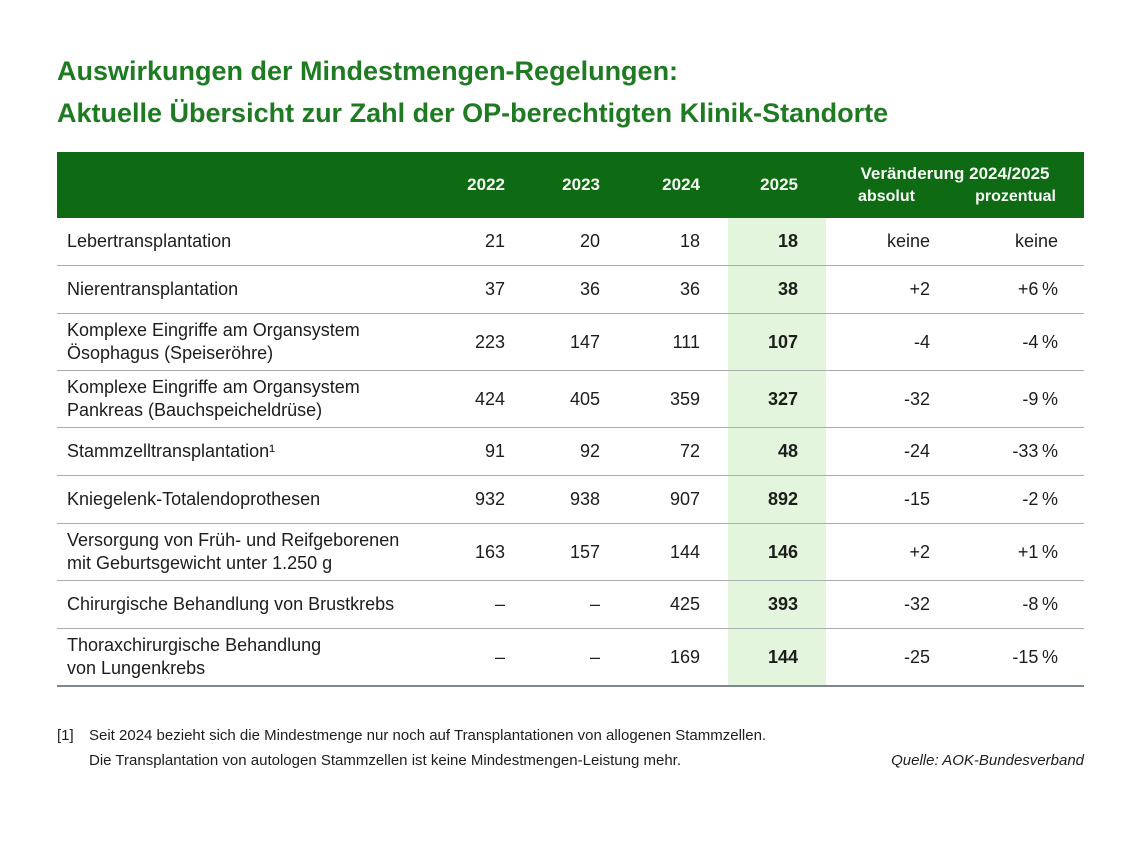  What do you see at coordinates (65, 735) in the screenshot?
I see `footnote-marker: [1]` at bounding box center [65, 735].